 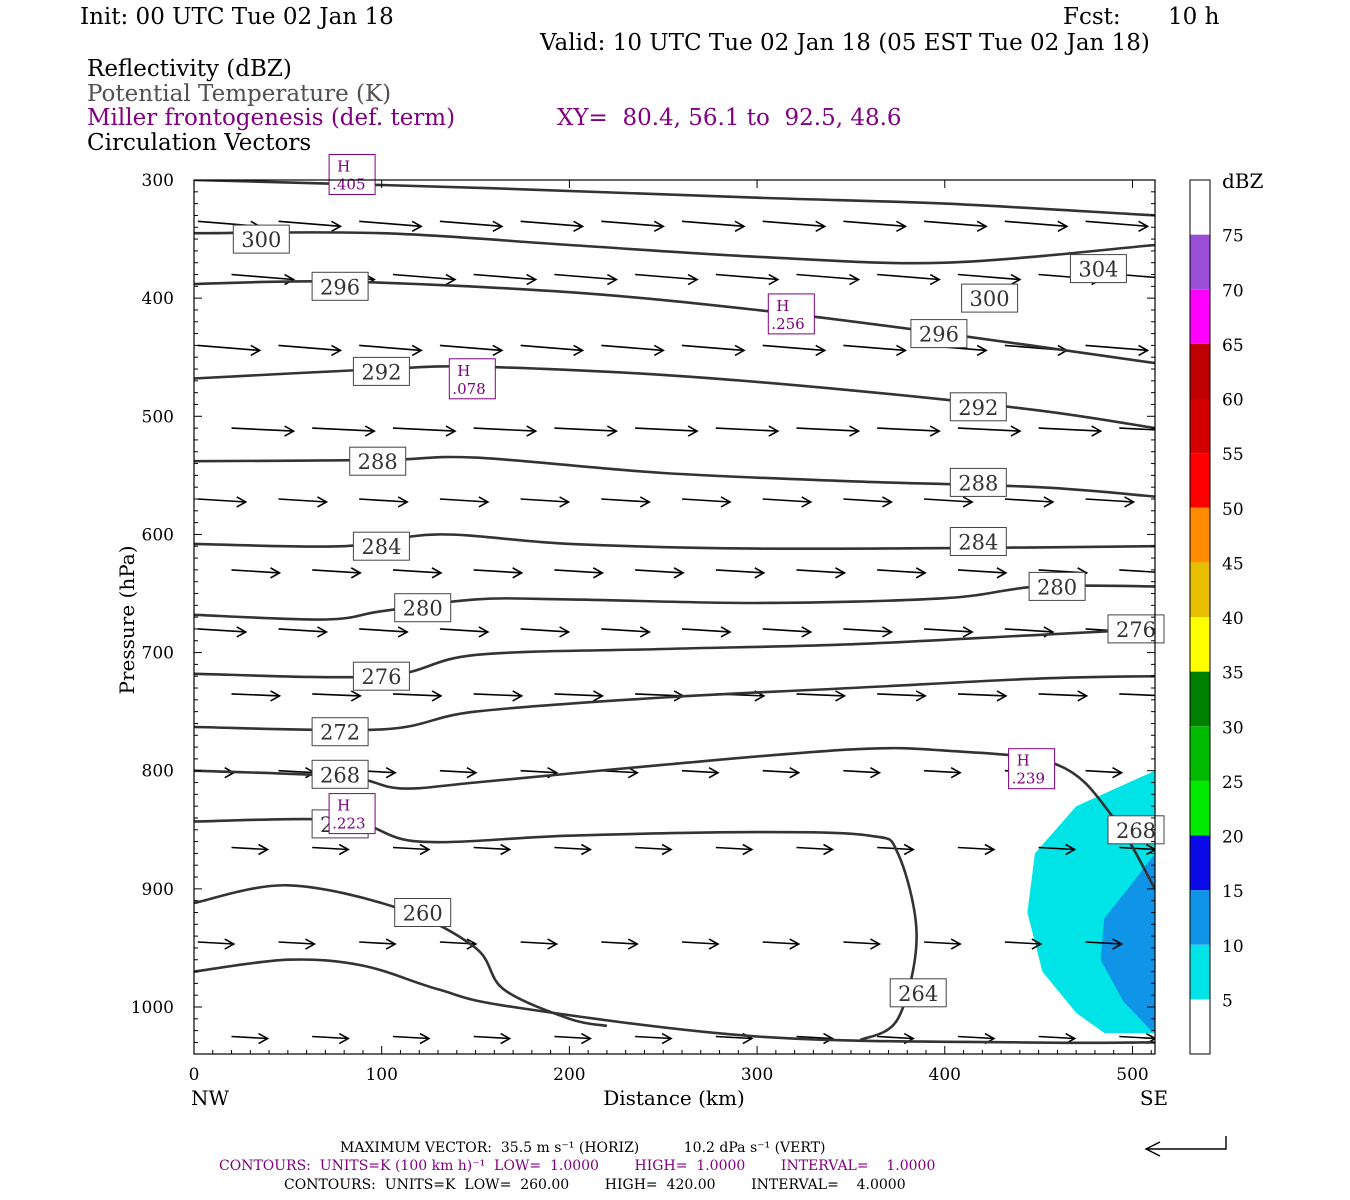 What do you see at coordinates (340, 286) in the screenshot?
I see `contour-label: 296` at bounding box center [340, 286].